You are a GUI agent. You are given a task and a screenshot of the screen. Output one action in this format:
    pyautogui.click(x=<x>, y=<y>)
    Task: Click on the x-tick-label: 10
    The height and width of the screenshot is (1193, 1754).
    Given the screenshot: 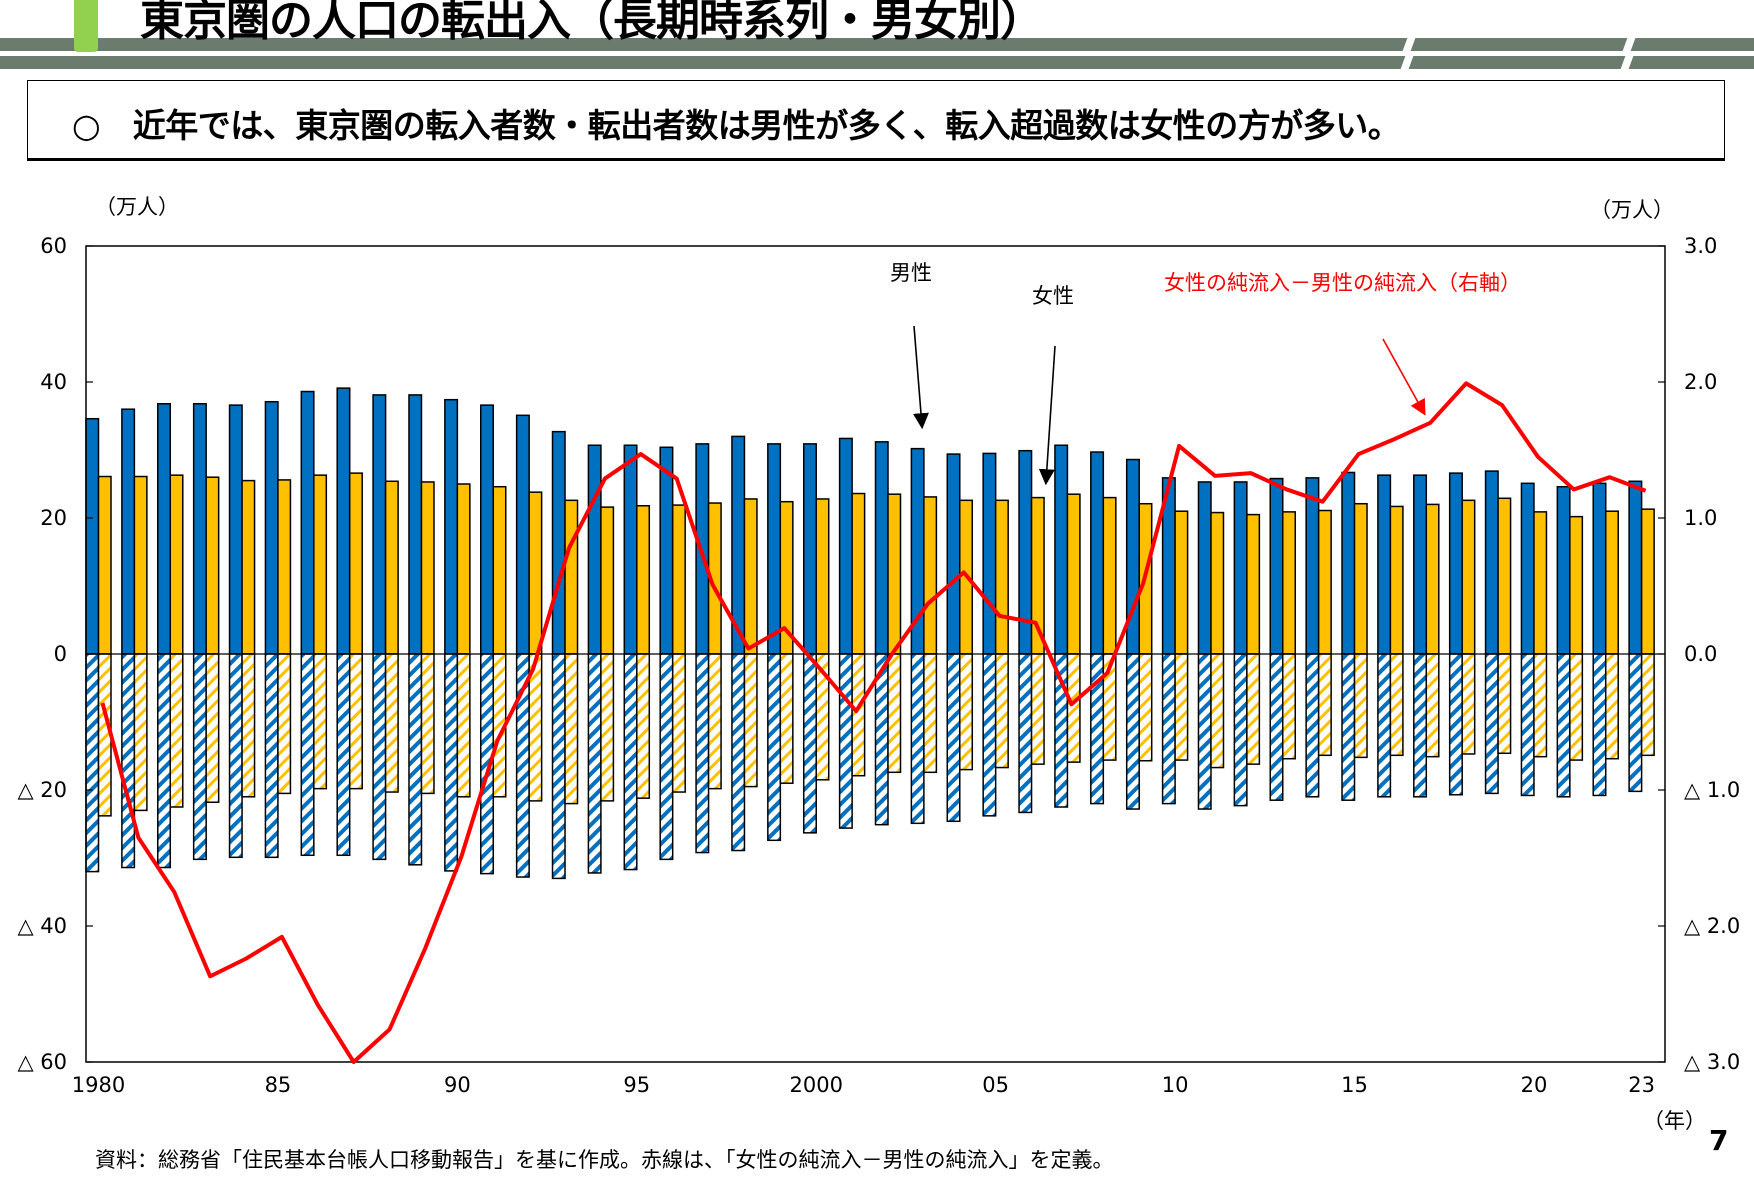 What is the action you would take?
    pyautogui.click(x=1175, y=1085)
    